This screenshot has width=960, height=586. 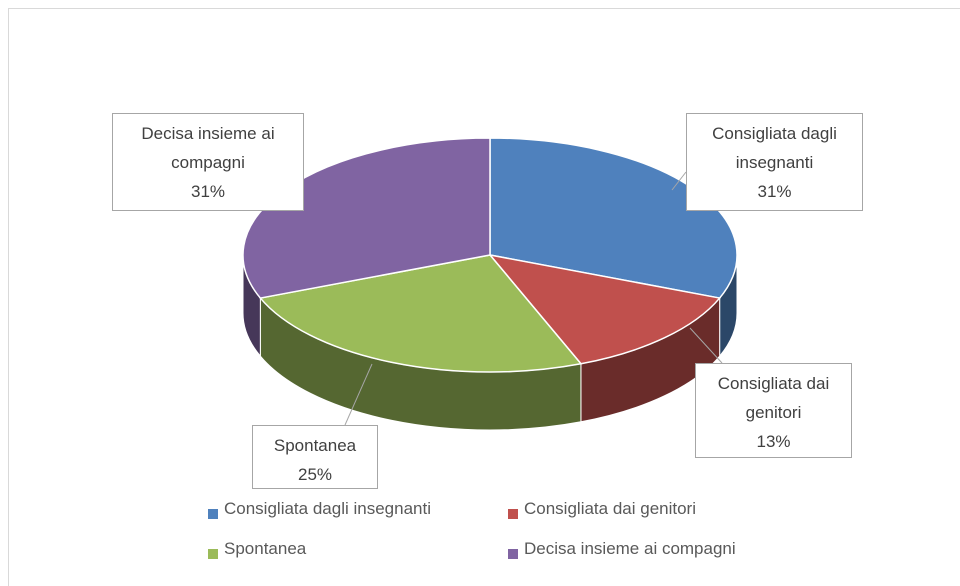 I want to click on data-label-category: Consigliata dai genitori, so click(x=773, y=398).